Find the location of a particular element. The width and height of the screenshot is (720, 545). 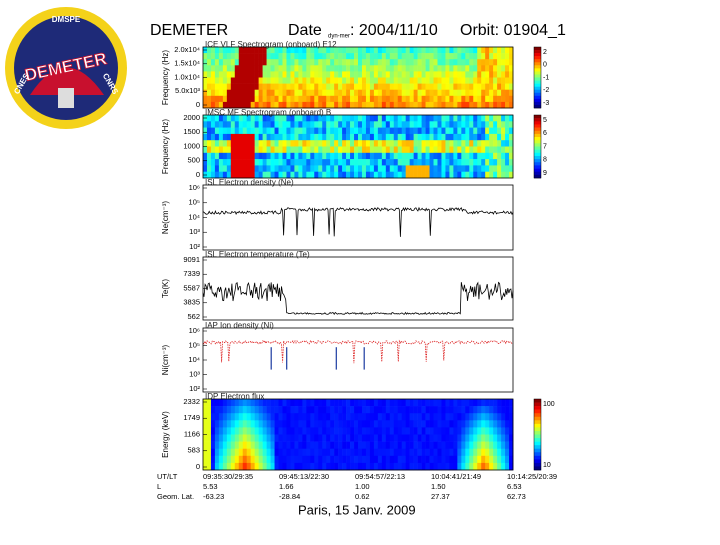

y-tick-label: 10² is located at coordinates (194, 388).